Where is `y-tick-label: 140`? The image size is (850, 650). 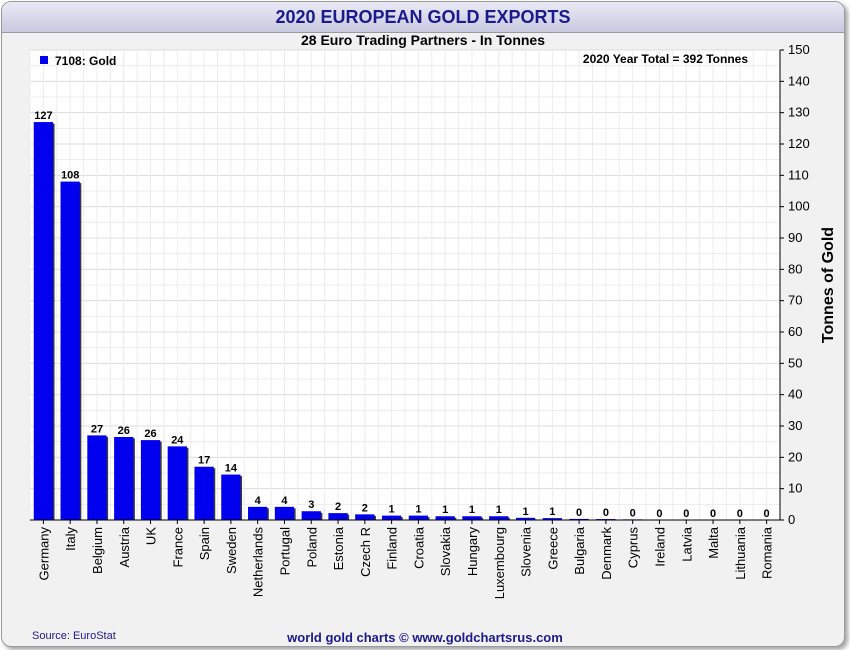 y-tick-label: 140 is located at coordinates (799, 80).